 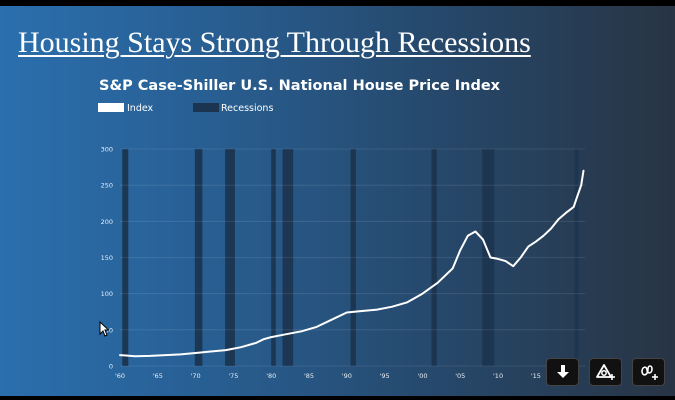 I want to click on x-tick-label: '75, so click(x=233, y=376).